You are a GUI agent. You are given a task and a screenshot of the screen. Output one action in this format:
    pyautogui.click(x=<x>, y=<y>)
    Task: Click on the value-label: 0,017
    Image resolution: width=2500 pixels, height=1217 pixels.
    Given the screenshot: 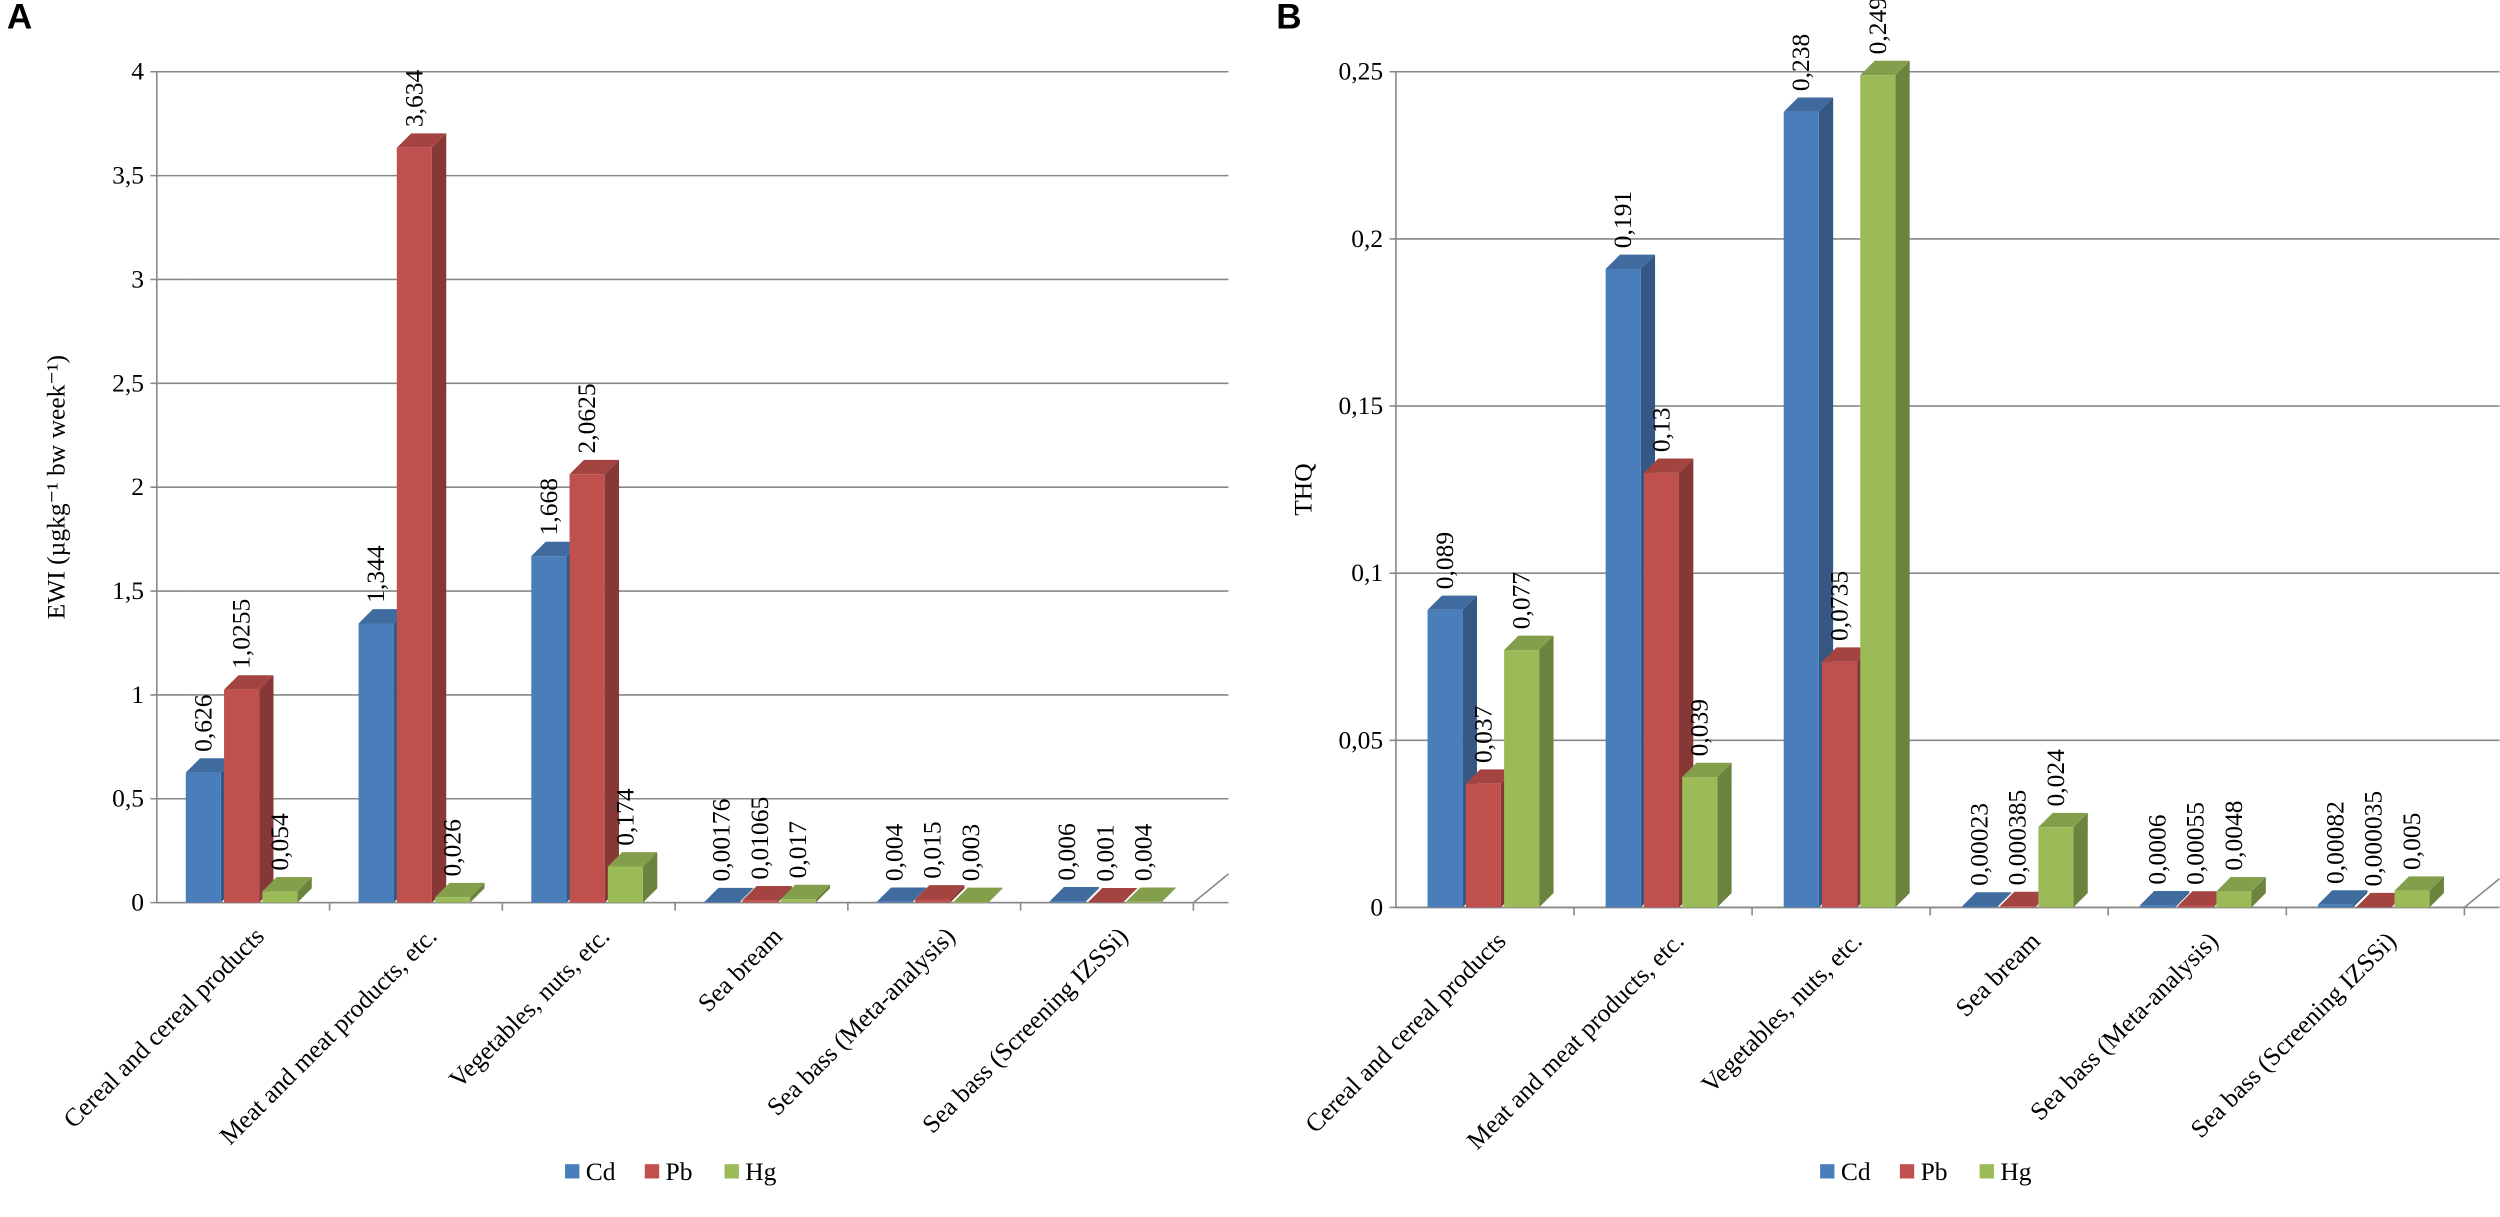 What is the action you would take?
    pyautogui.click(x=797, y=850)
    